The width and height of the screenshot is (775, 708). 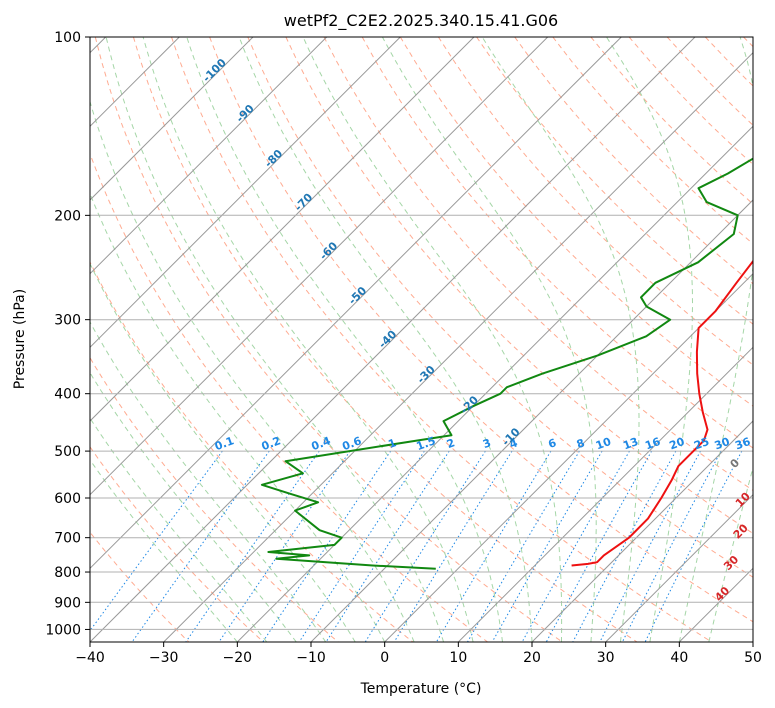 I want to click on x-tick-label: 10, so click(x=458, y=658).